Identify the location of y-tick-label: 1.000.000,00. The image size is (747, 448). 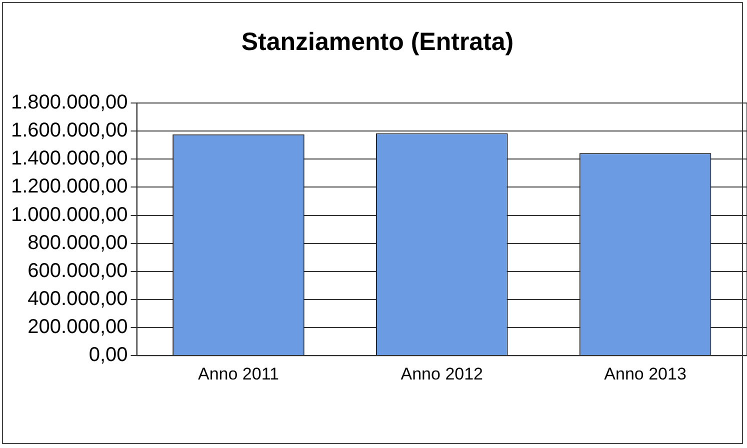
(69, 215).